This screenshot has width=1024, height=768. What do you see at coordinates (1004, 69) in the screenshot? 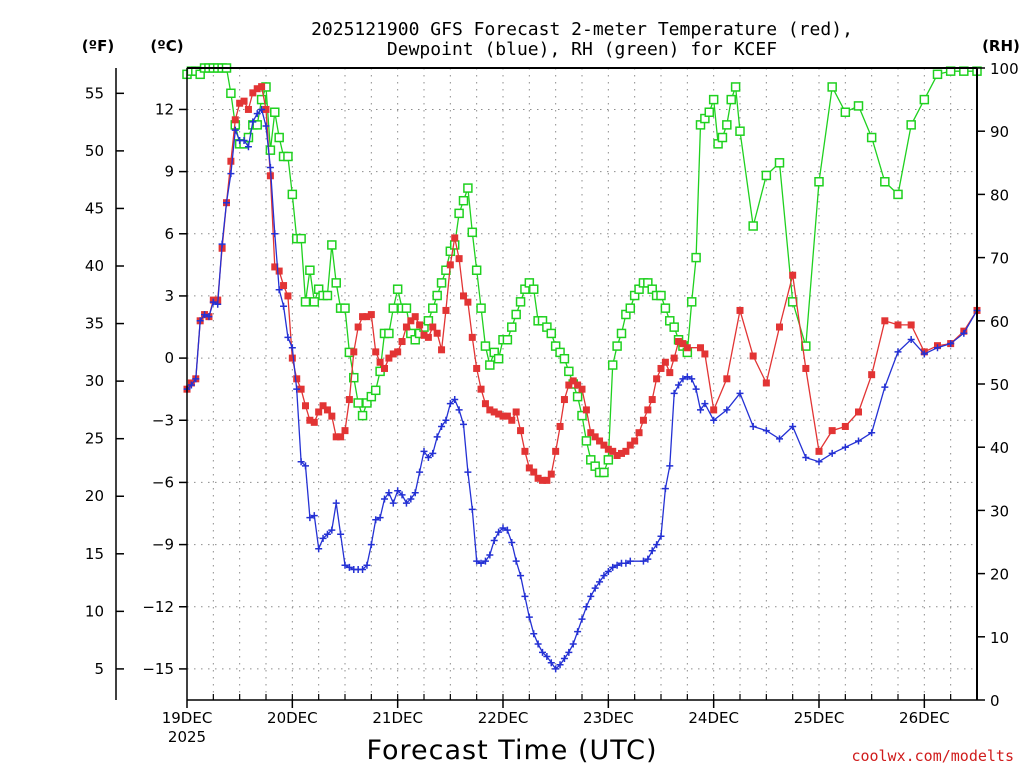
I see `rh-tick-label-0: 100` at bounding box center [1004, 69].